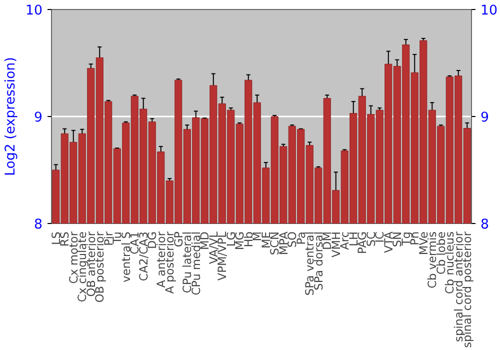  I want to click on y-tick-label: 8, so click(38, 225).